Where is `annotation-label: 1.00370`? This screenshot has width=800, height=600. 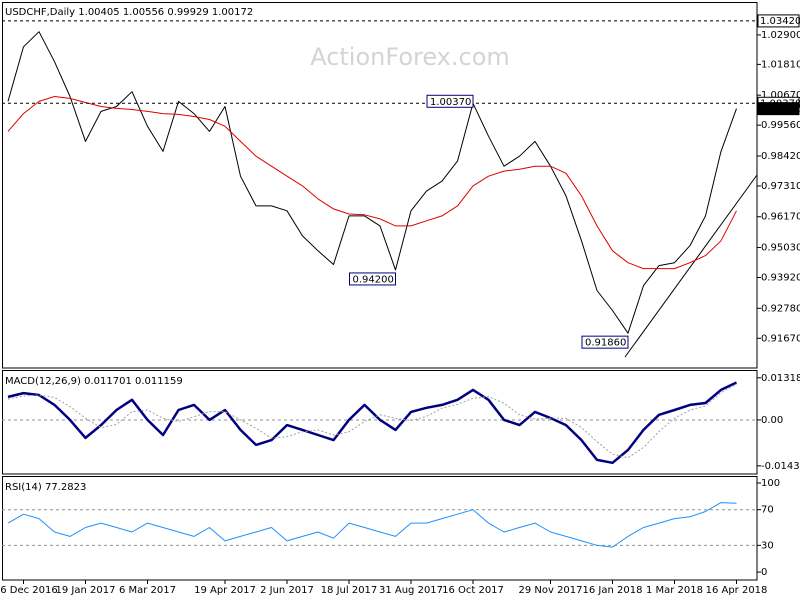
annotation-label: 1.00370 is located at coordinates (450, 102).